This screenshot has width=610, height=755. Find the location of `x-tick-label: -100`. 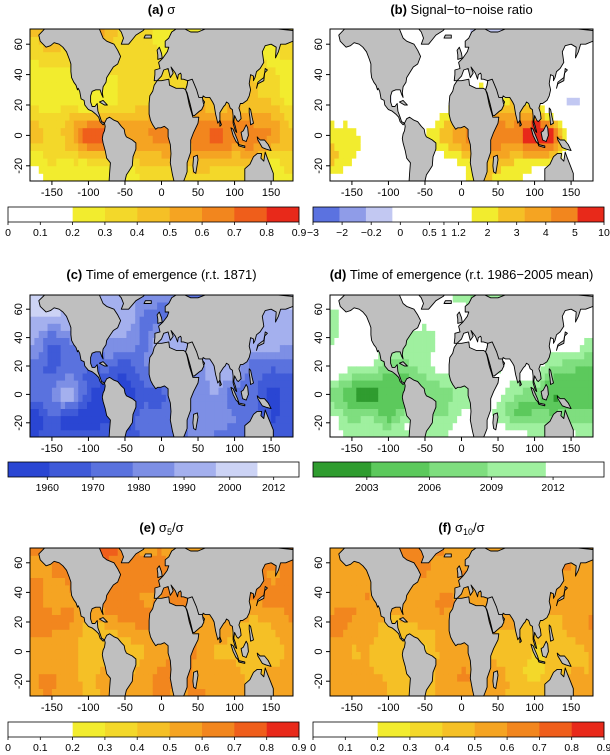

x-tick-label: -100 is located at coordinates (388, 193).